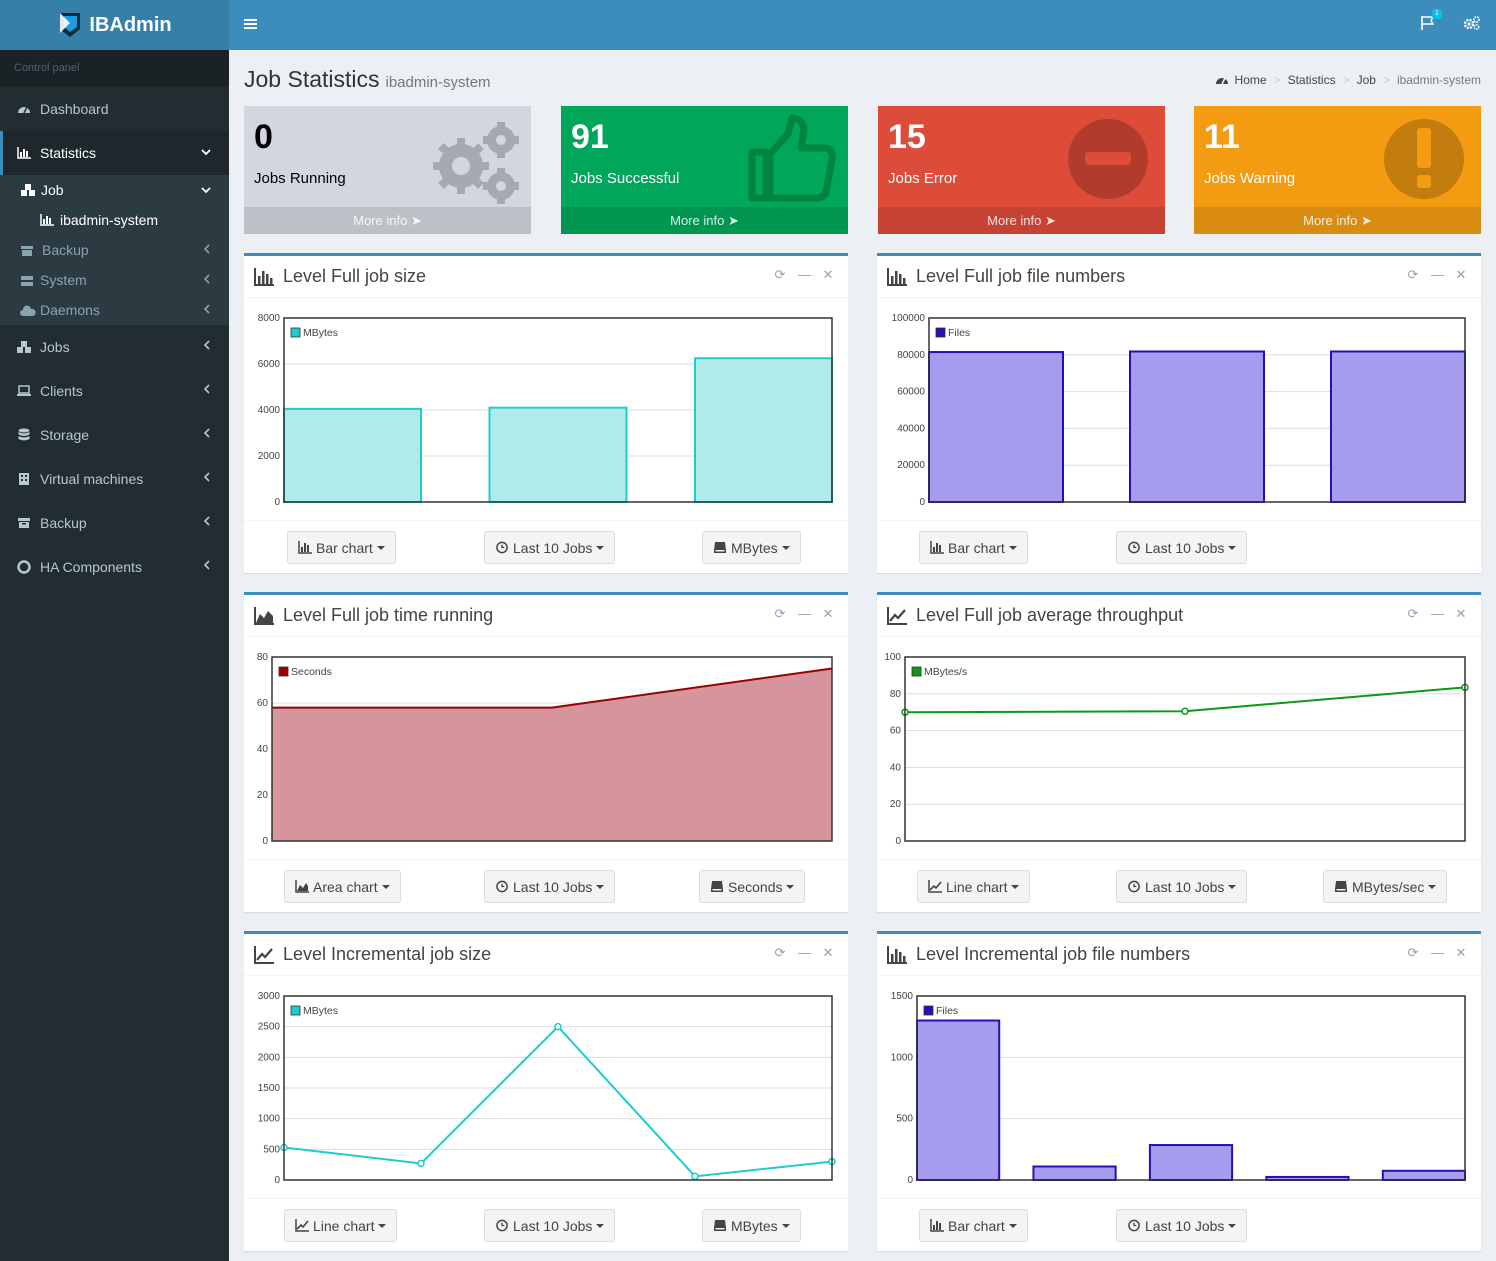 Image resolution: width=1496 pixels, height=1261 pixels. What do you see at coordinates (114, 523) in the screenshot?
I see `sidebar-item-backup: Backup` at bounding box center [114, 523].